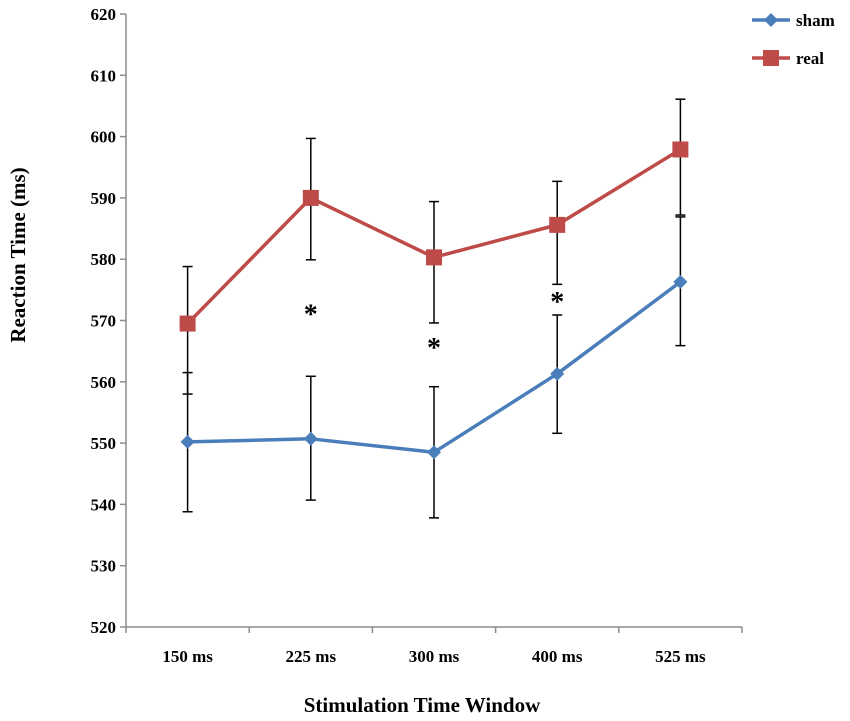  Describe the element at coordinates (104, 75) in the screenshot. I see `y-tick-label: 610` at that location.